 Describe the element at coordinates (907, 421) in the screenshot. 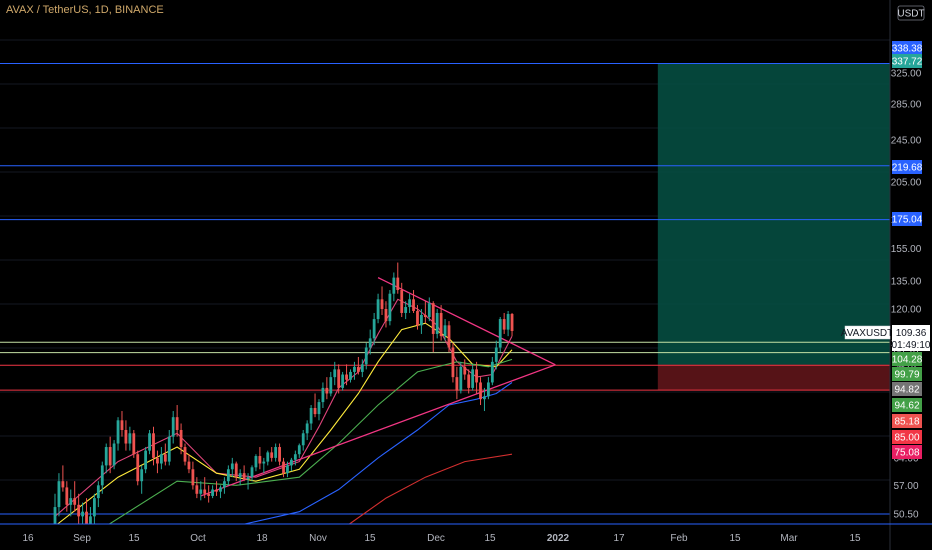

I see `price-tag: 85.18` at that location.